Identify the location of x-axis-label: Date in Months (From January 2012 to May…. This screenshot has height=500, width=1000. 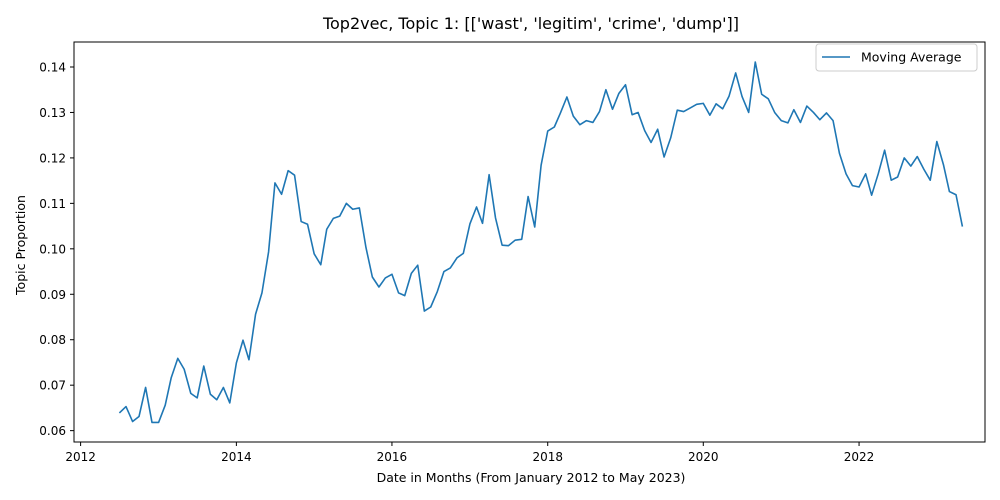
(531, 477).